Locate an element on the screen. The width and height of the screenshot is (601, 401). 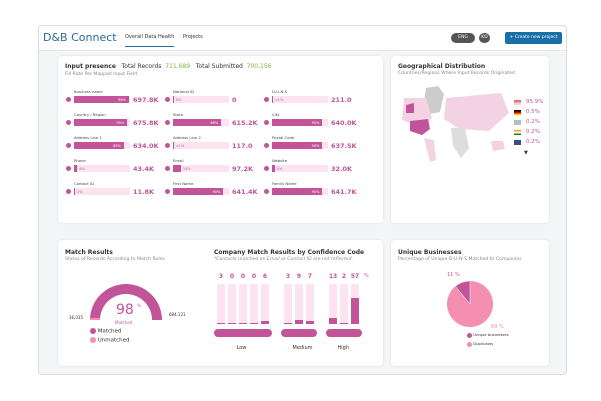
in-flag-icon is located at coordinates (517, 132).